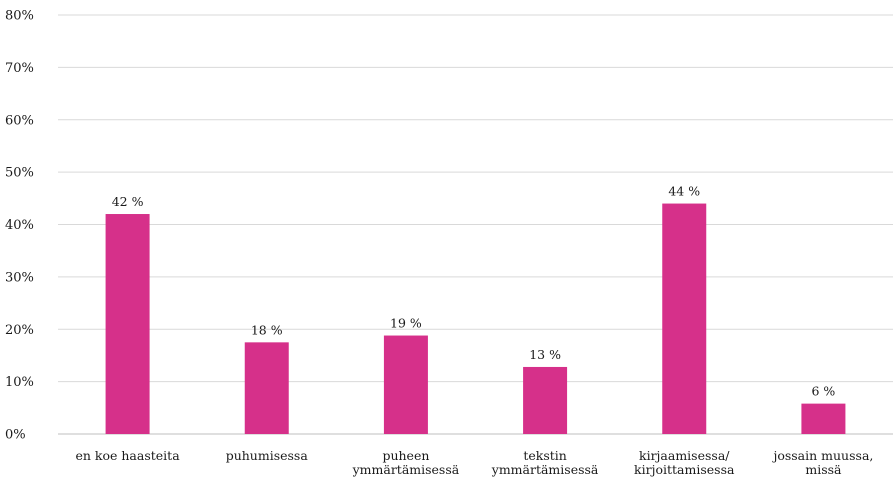 This screenshot has width=893, height=482. What do you see at coordinates (19, 173) in the screenshot?
I see `y-tick-label: 50%` at bounding box center [19, 173].